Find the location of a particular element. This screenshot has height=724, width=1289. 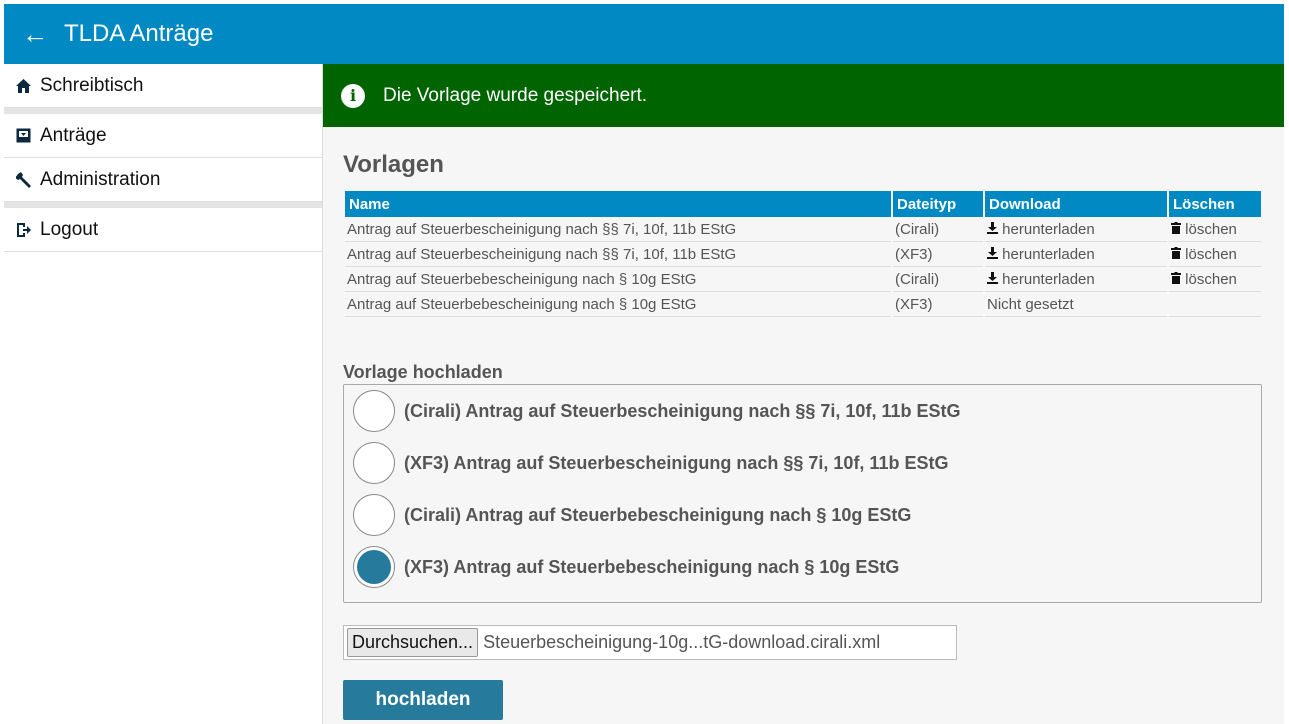

column-header-name: Name is located at coordinates (618, 203).